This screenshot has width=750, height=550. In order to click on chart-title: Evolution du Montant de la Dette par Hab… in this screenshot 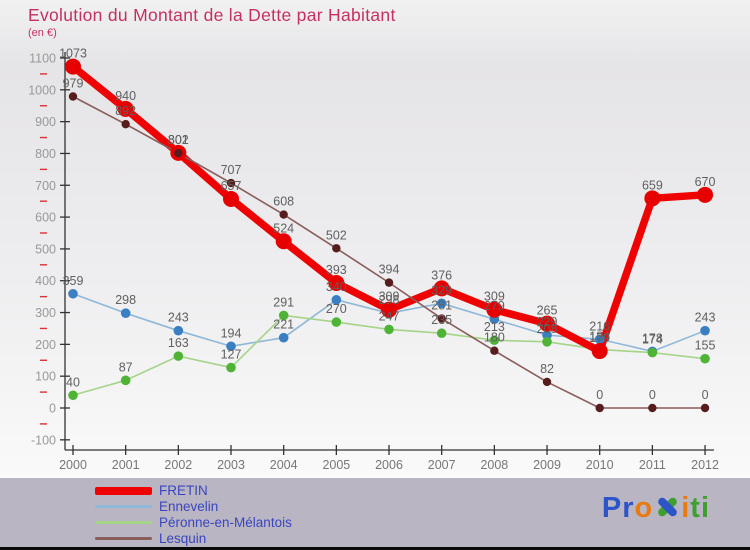, I will do `click(212, 15)`.